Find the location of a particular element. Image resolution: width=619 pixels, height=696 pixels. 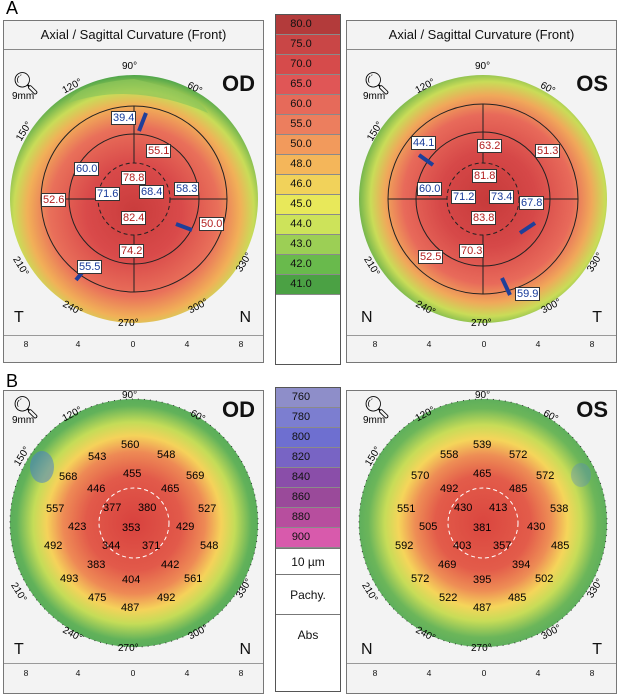

thickness-value: 568 is located at coordinates (68, 477).